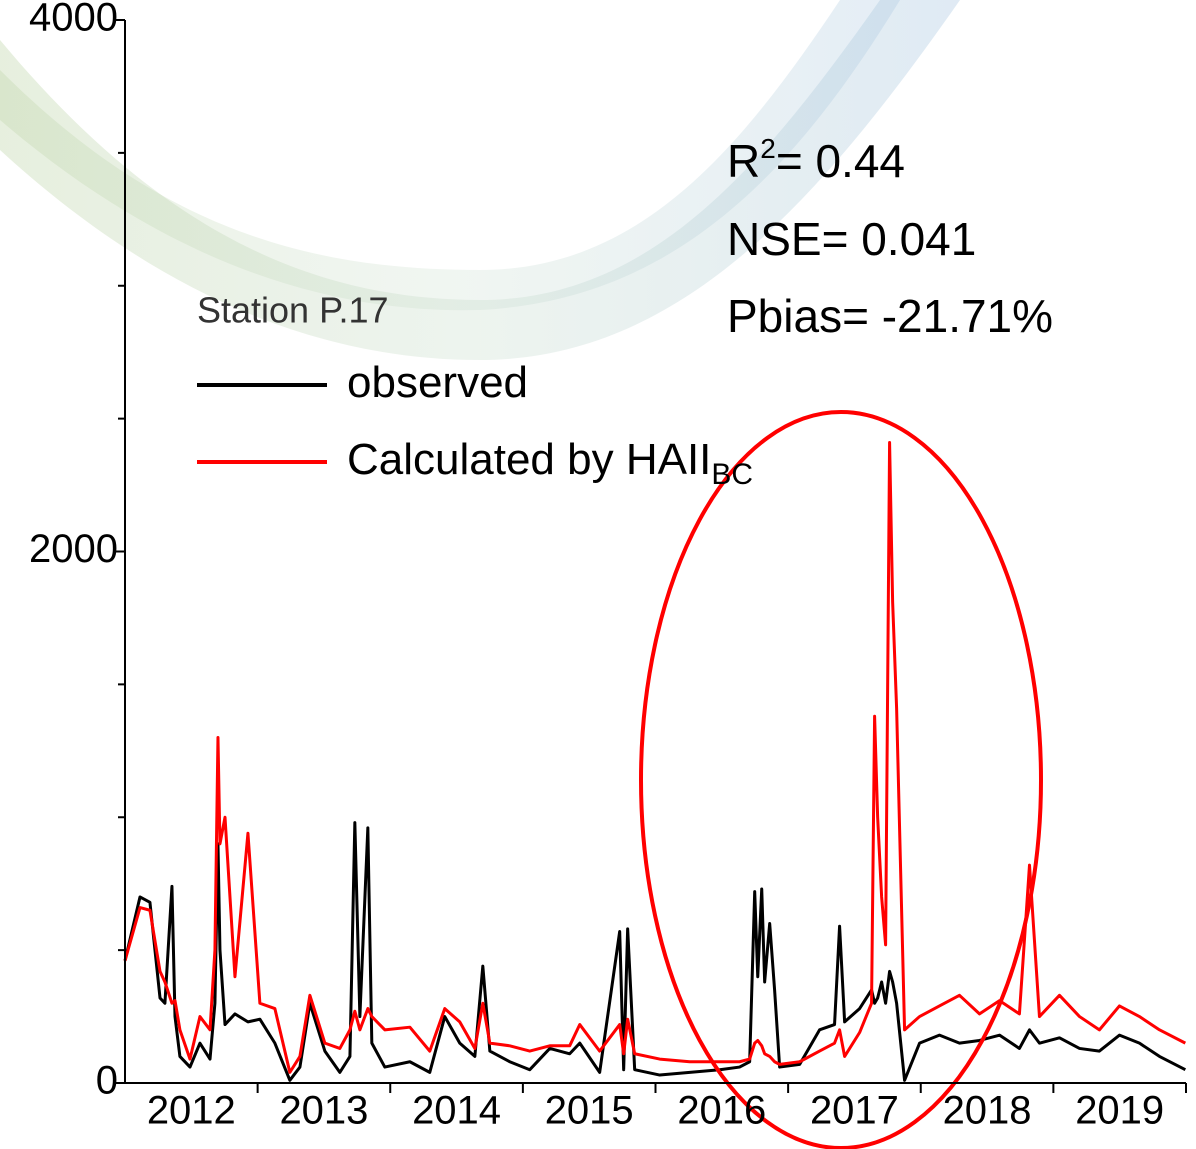  Describe the element at coordinates (293, 310) in the screenshot. I see `legend-title: Station P.17` at that location.